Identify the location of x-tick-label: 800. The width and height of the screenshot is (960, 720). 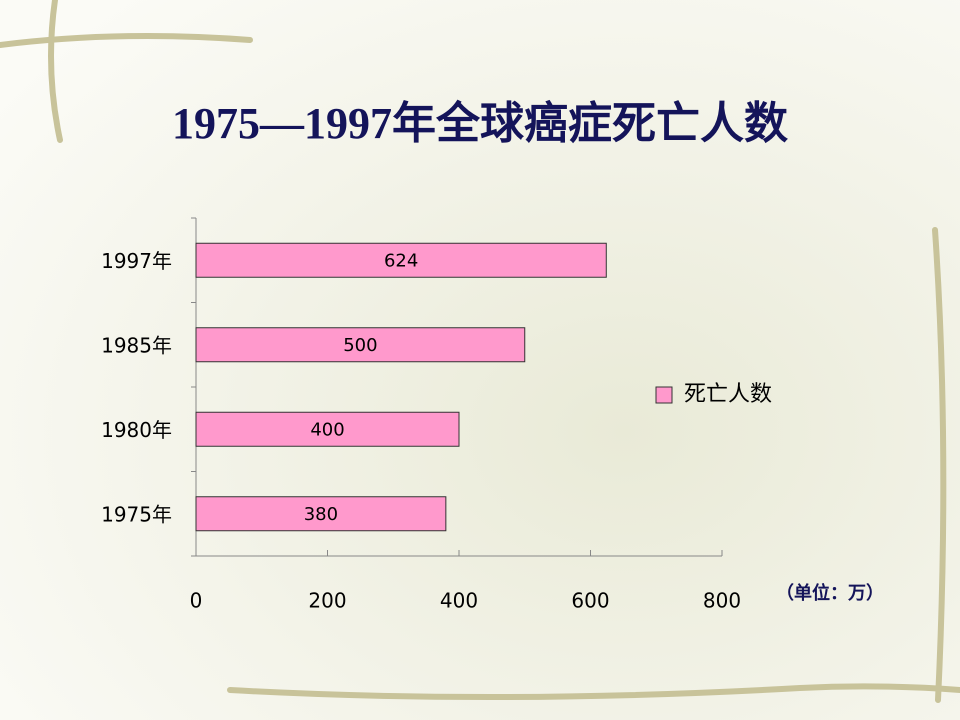
(722, 601).